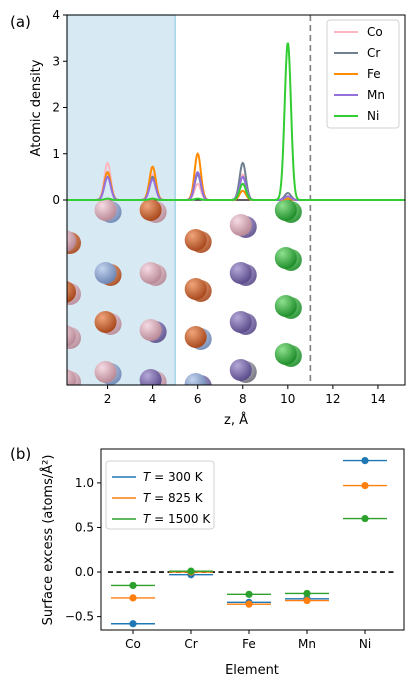  I want to click on x-tick-label: 8, so click(243, 399).